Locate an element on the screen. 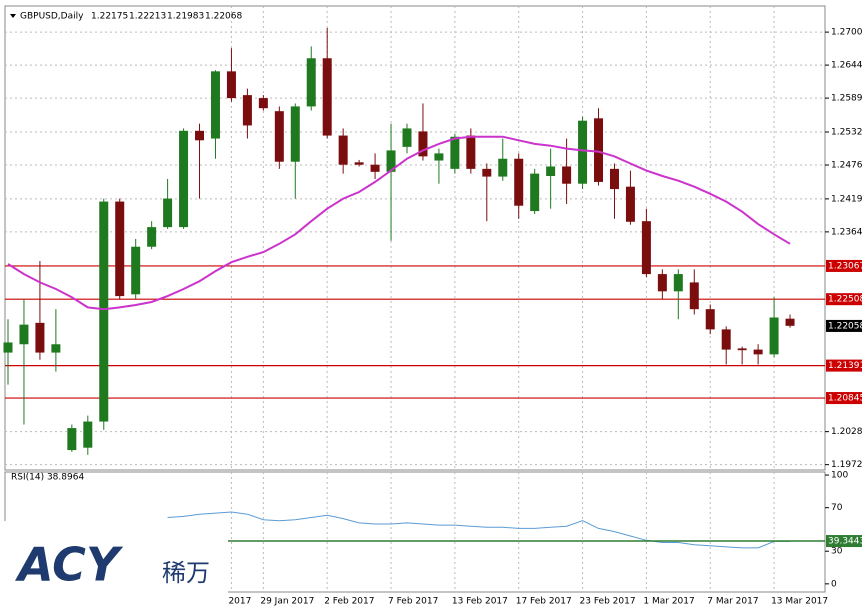 The image size is (862, 612). x-tick-label: 23 Feb 2017 is located at coordinates (608, 602).